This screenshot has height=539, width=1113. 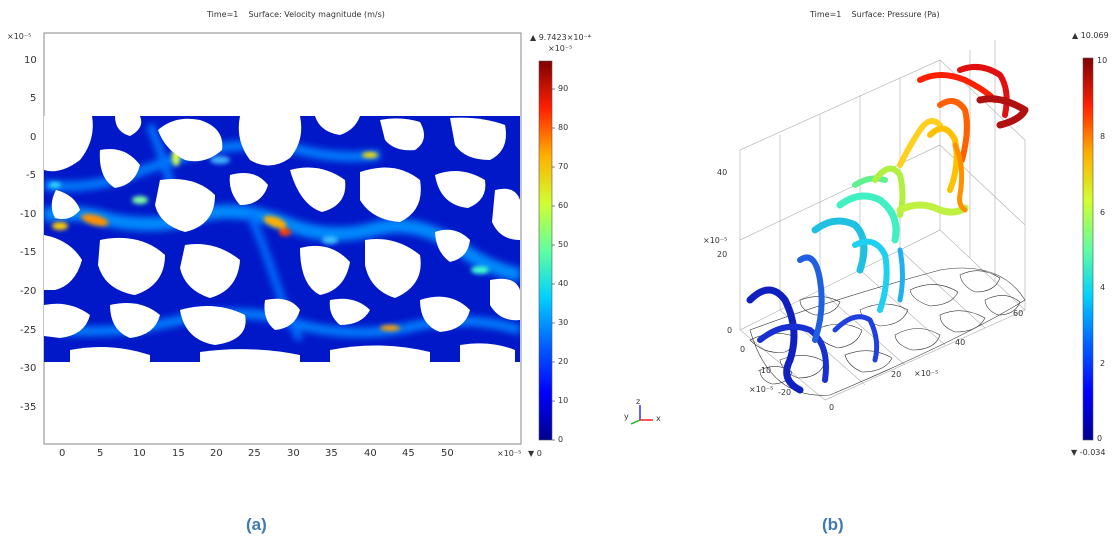 I want to click on y-tick: -30, so click(x=28, y=368).